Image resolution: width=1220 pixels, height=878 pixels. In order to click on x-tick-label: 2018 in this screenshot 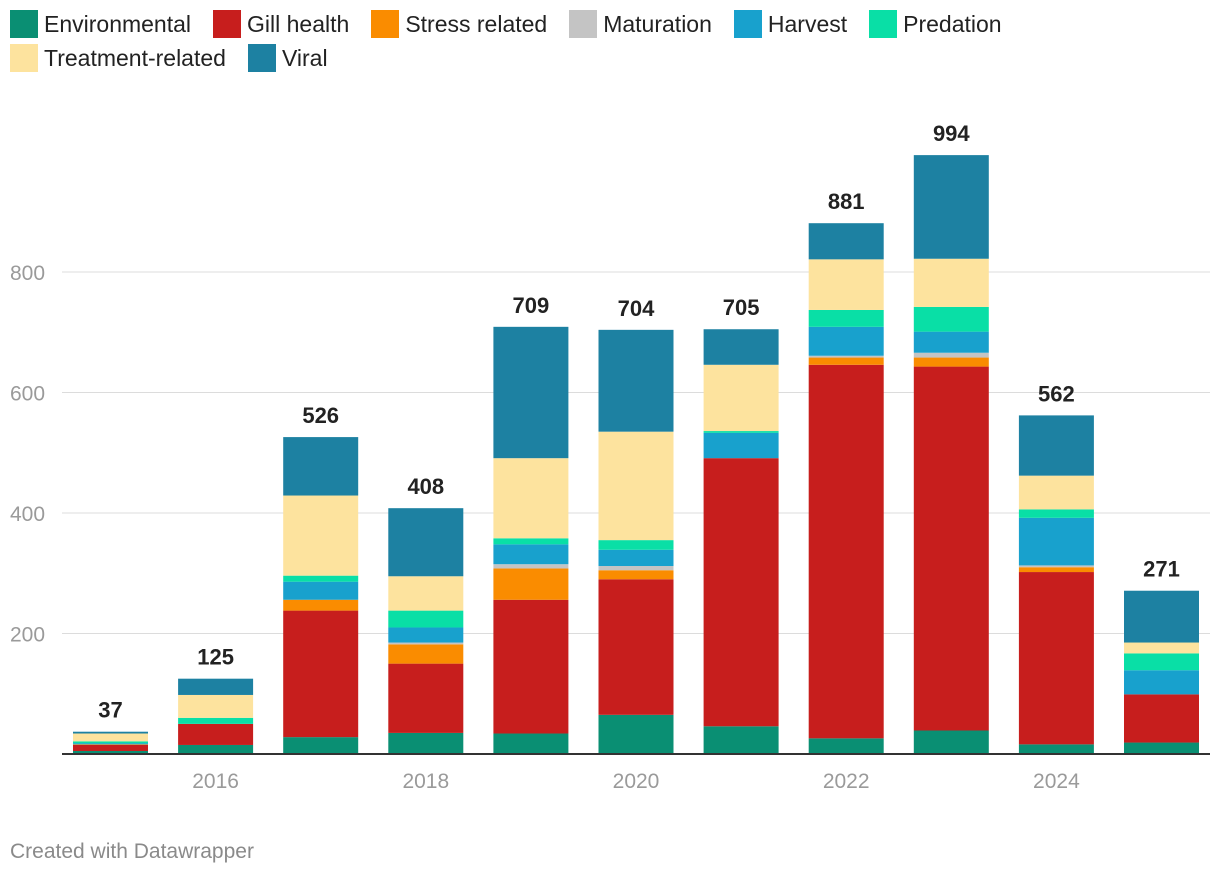, I will do `click(425, 781)`.